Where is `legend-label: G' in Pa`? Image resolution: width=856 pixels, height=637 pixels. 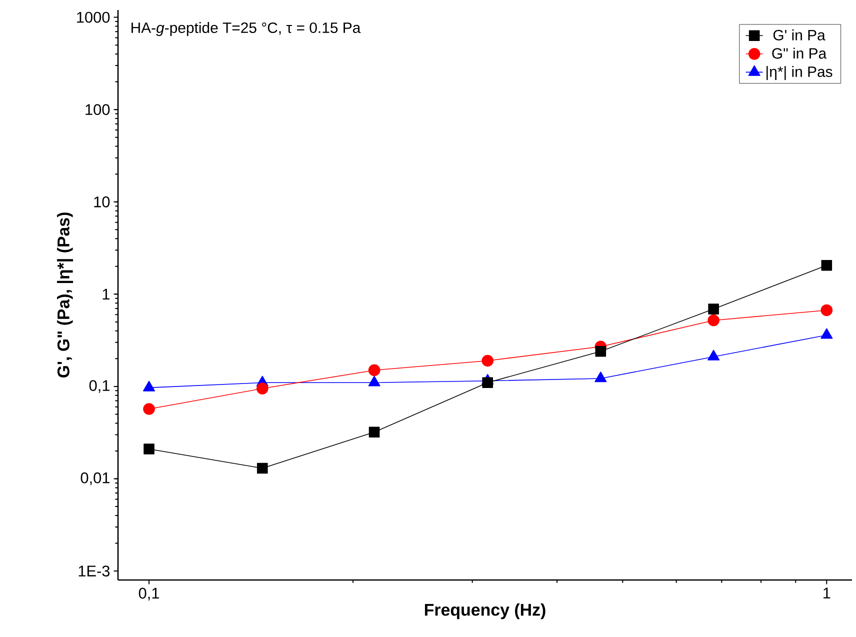 legend-label: G' in Pa is located at coordinates (799, 34).